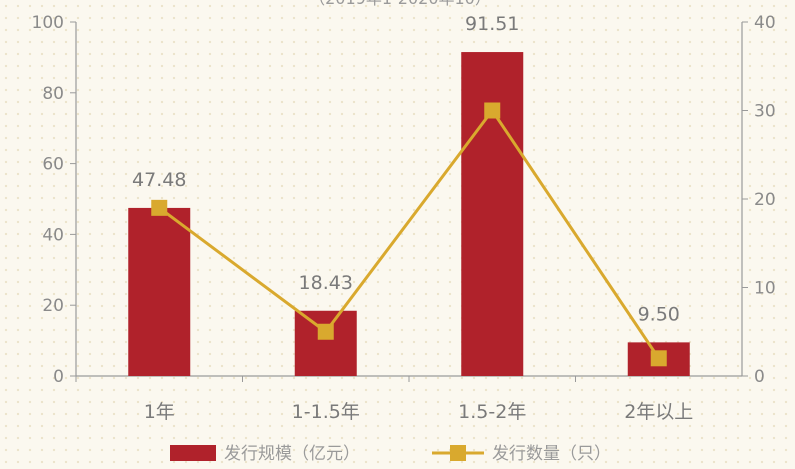  Describe the element at coordinates (53, 165) in the screenshot. I see `y-left-tick-label: 60` at that location.